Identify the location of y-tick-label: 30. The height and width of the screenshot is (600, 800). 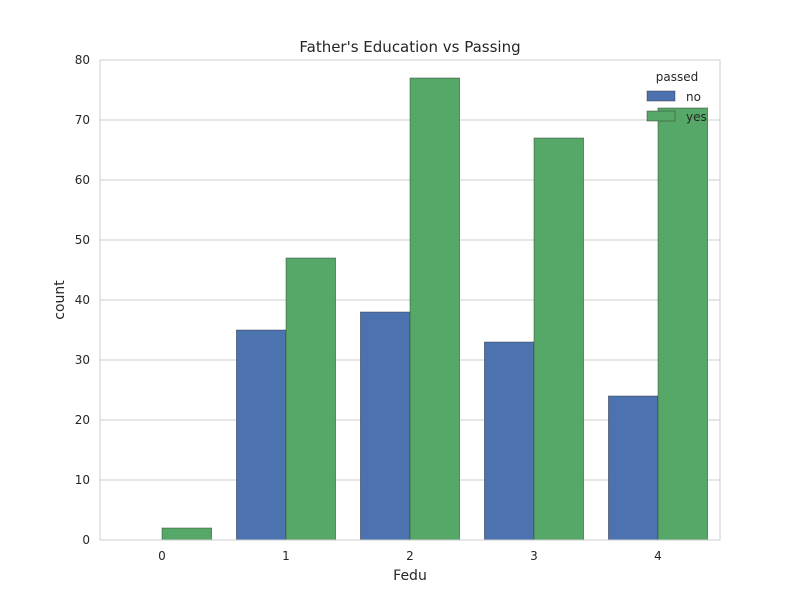
(82, 360).